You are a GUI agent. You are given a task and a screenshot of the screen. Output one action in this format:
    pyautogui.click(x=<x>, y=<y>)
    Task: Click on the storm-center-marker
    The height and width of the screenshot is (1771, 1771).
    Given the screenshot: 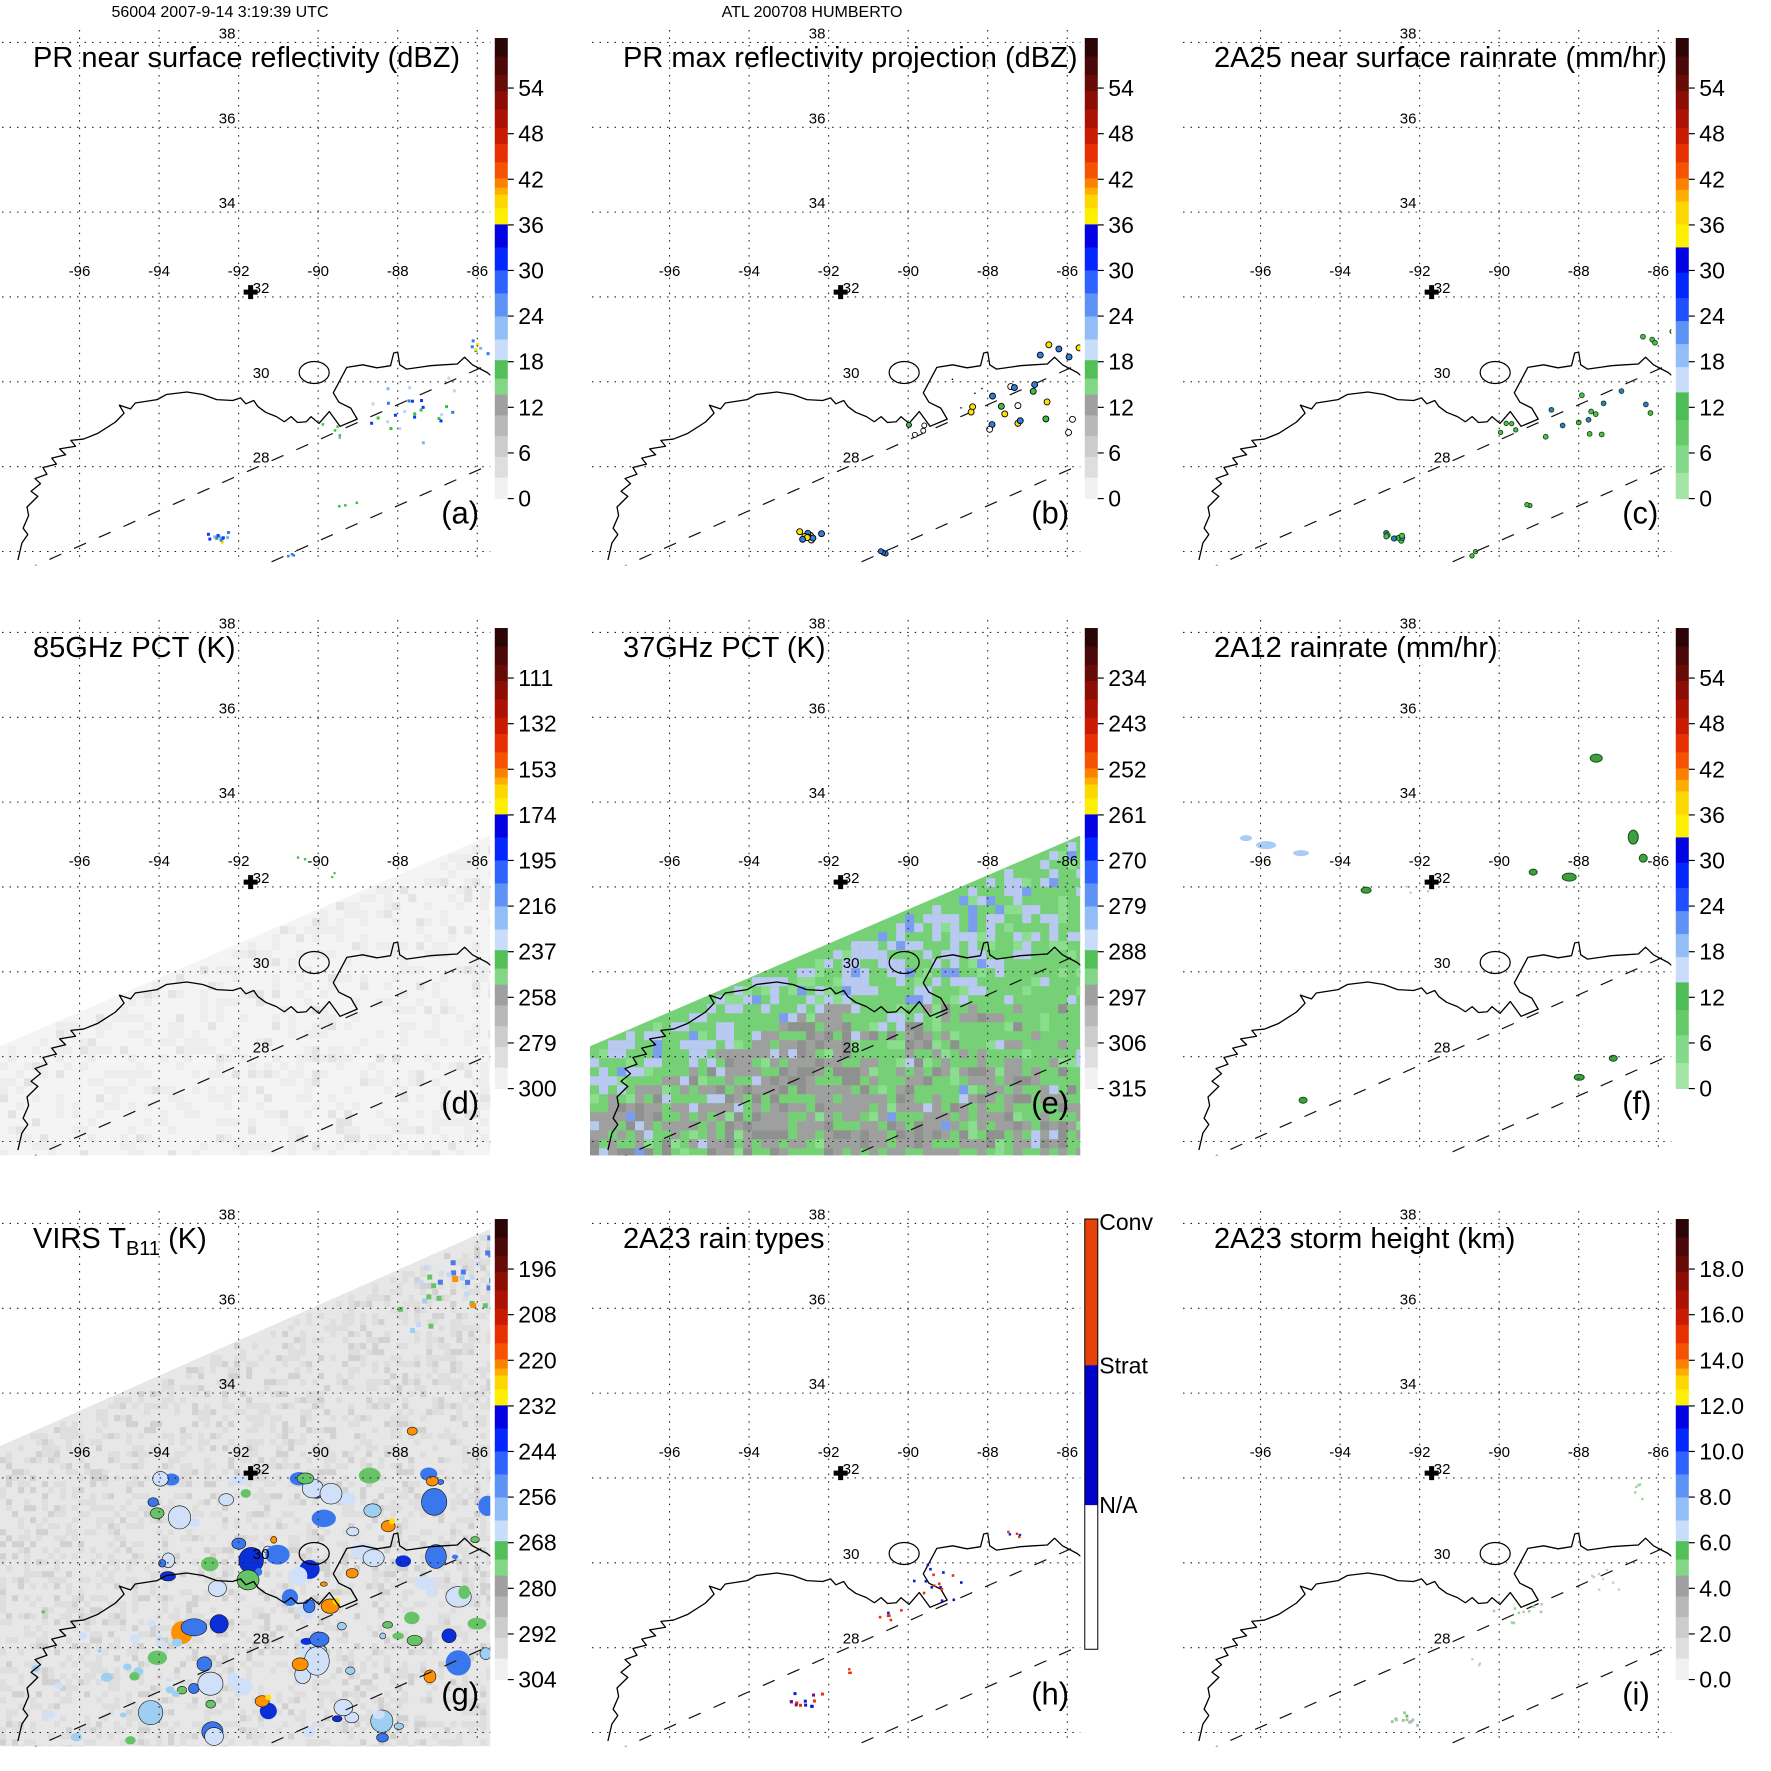 What is the action you would take?
    pyautogui.click(x=1431, y=882)
    